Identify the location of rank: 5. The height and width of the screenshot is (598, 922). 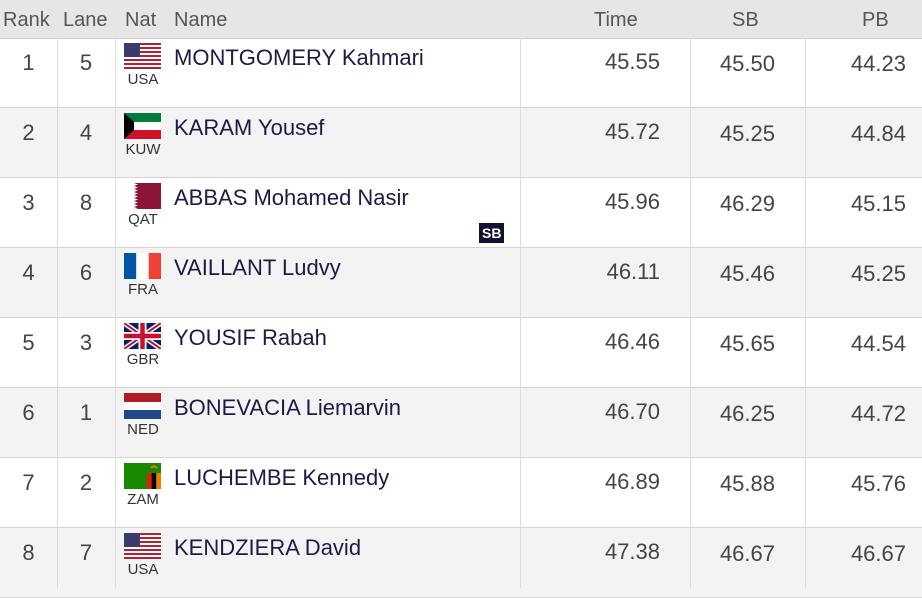
(28, 342).